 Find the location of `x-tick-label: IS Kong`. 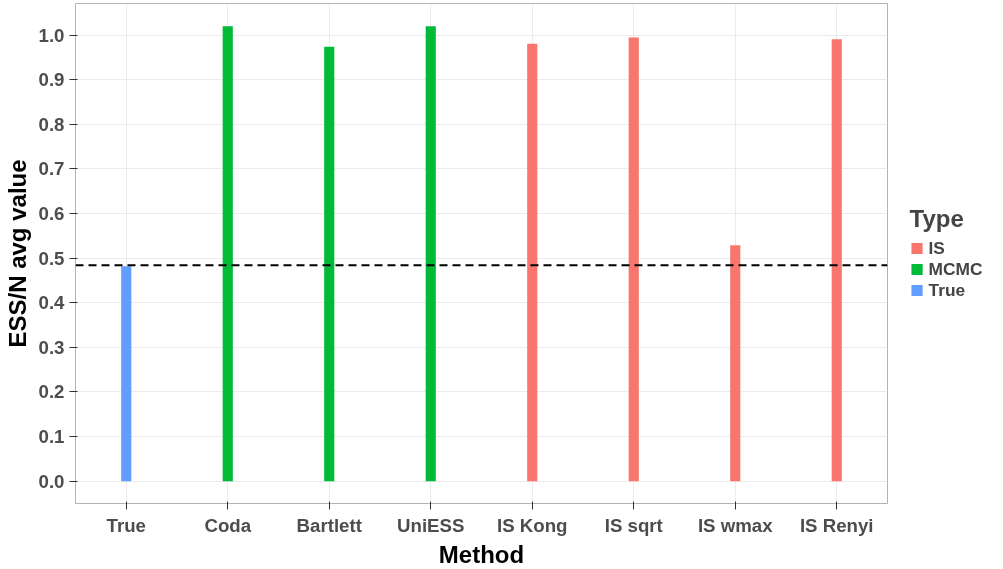

x-tick-label: IS Kong is located at coordinates (532, 525).